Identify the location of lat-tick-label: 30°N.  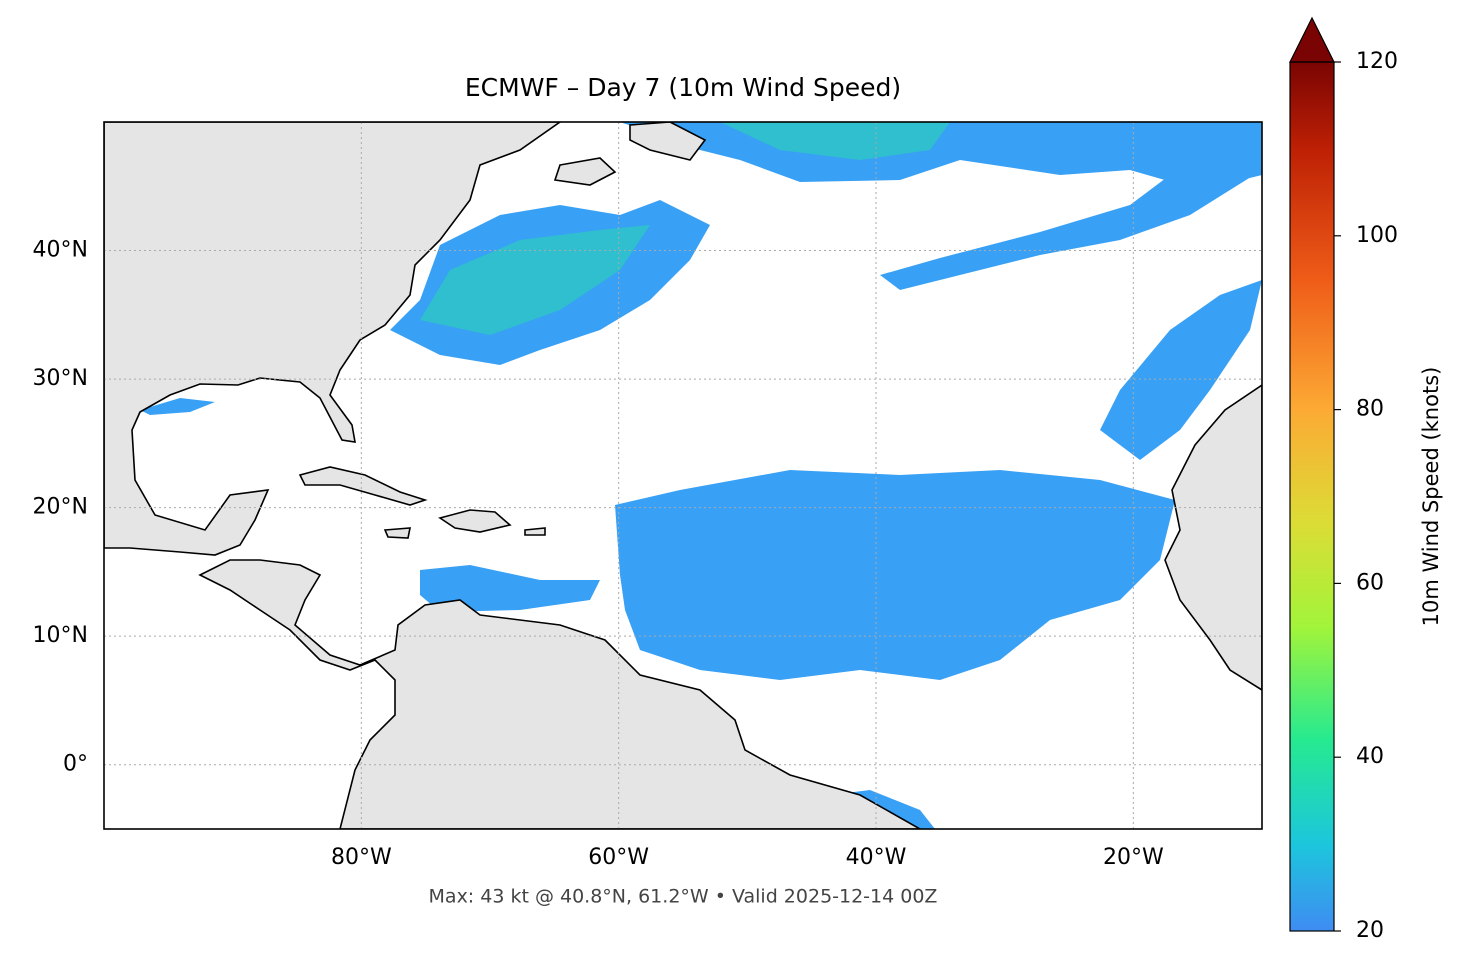
(60, 378).